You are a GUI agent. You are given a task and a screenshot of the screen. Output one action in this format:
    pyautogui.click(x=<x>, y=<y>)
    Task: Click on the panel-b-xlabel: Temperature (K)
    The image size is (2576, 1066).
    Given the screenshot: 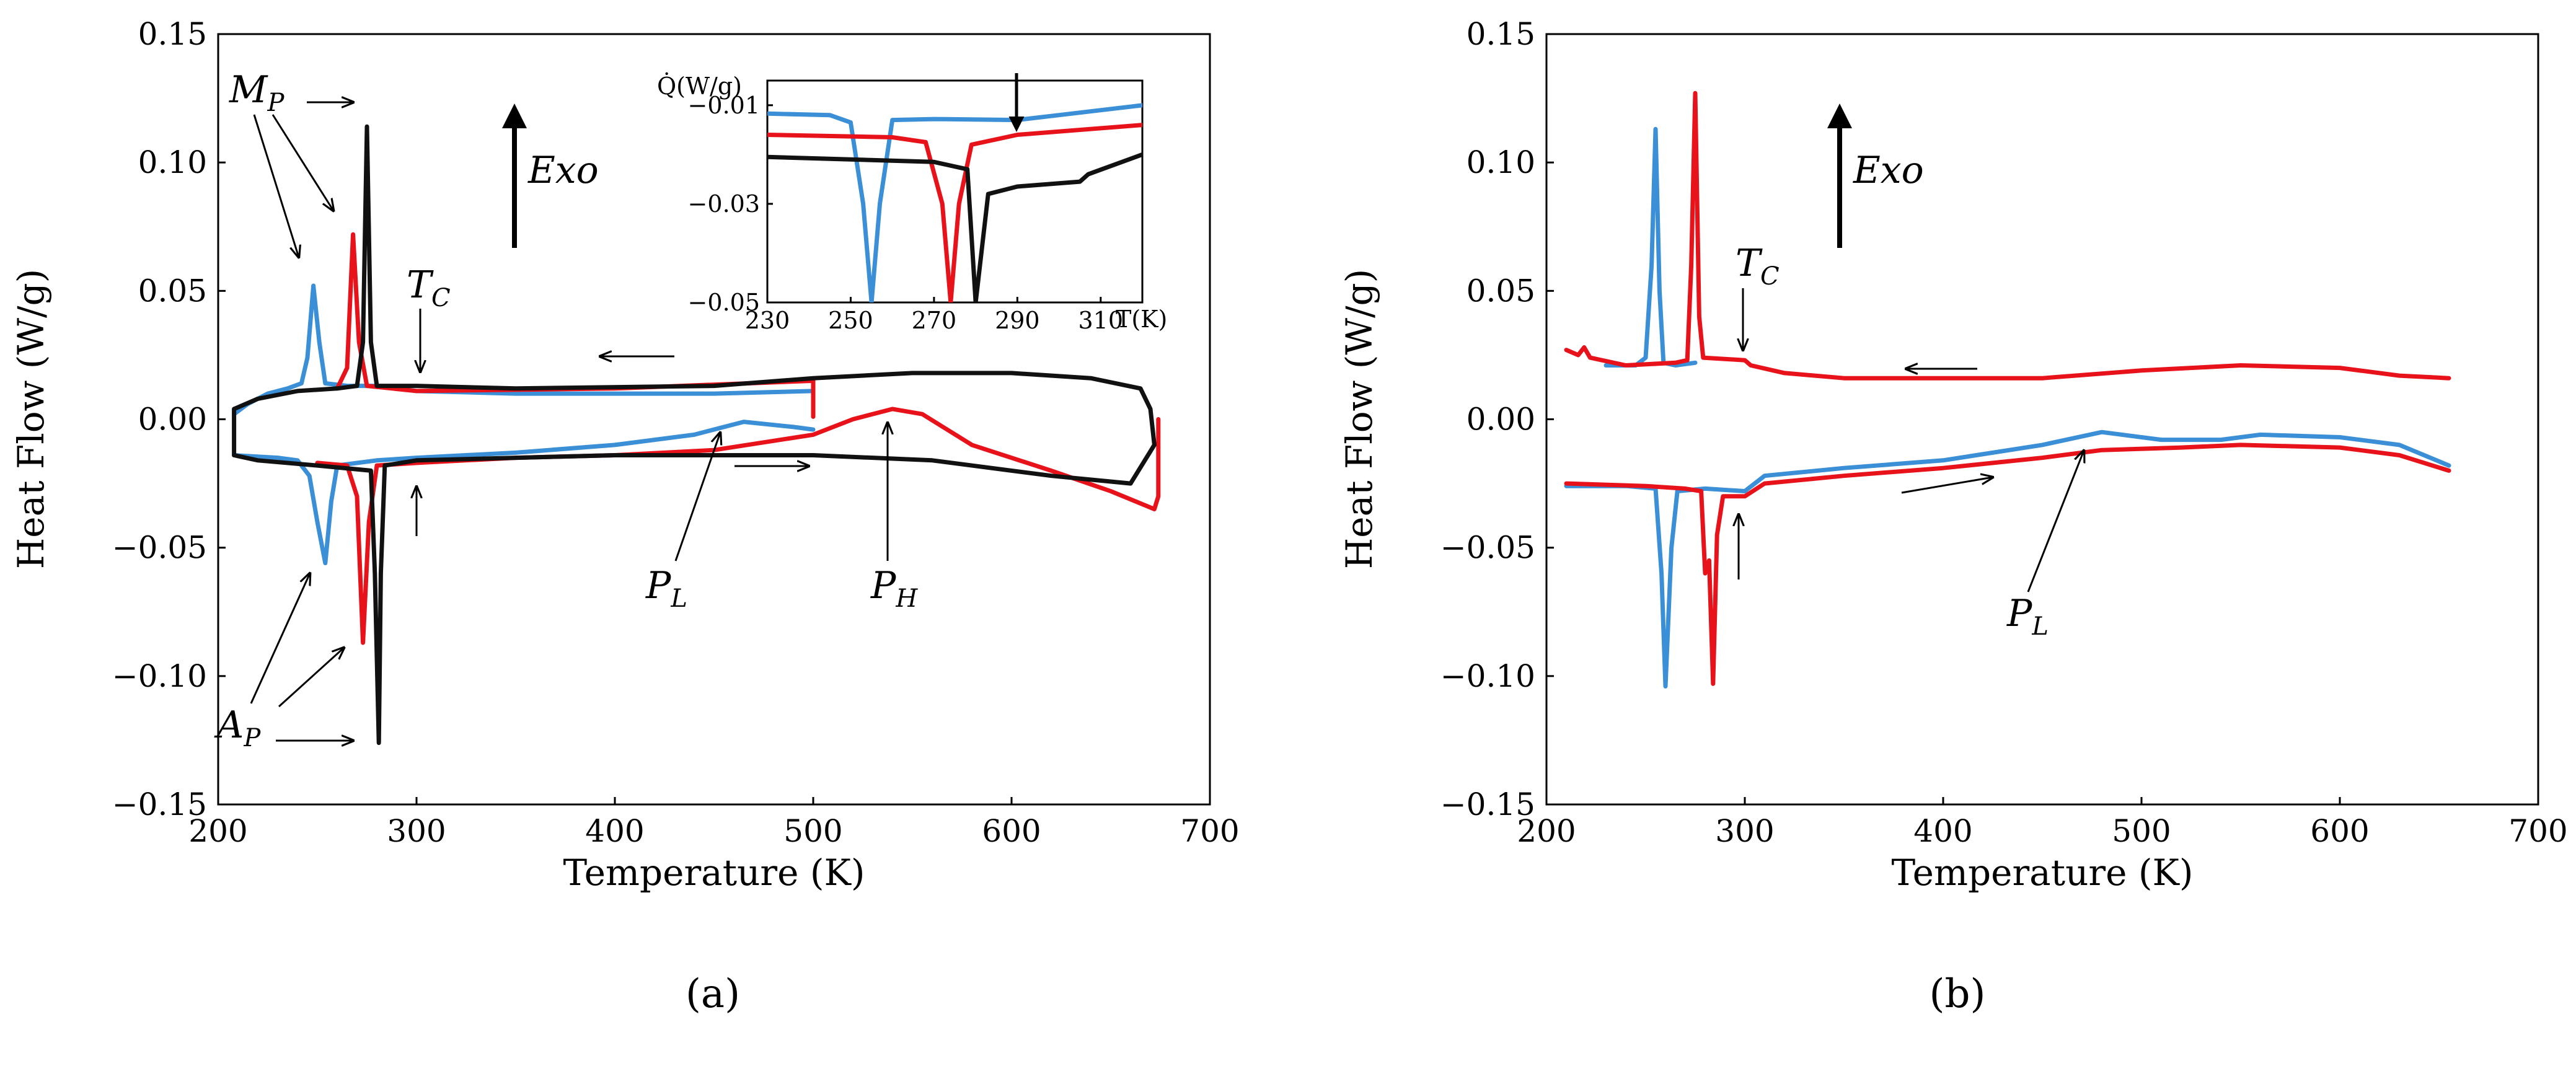 What is the action you would take?
    pyautogui.click(x=2043, y=873)
    